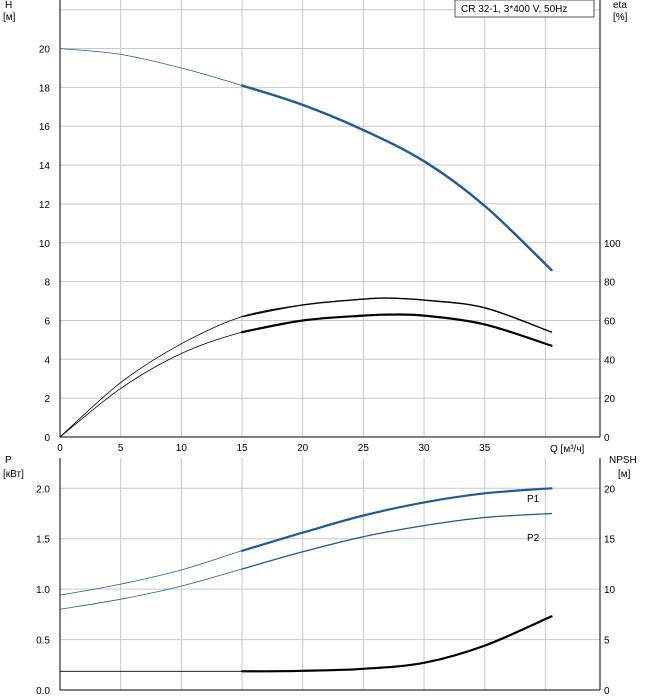 This screenshot has width=658, height=700. Describe the element at coordinates (60, 448) in the screenshot. I see `flow-tick-0: 0` at that location.